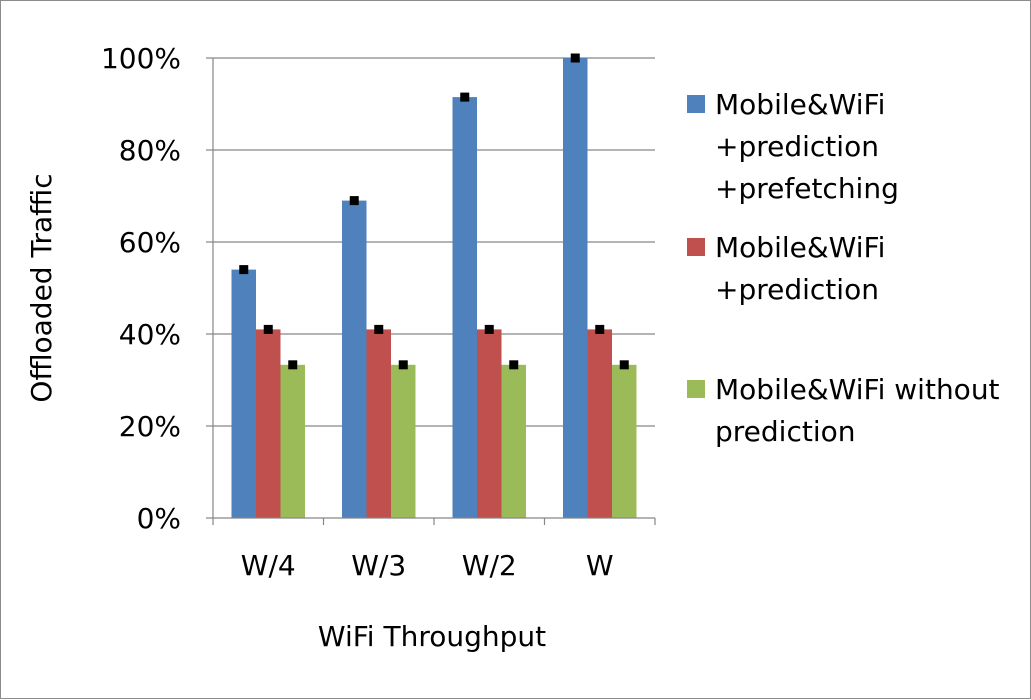  Describe the element at coordinates (432, 636) in the screenshot. I see `x-axis-title: WiFi Throughput` at that location.